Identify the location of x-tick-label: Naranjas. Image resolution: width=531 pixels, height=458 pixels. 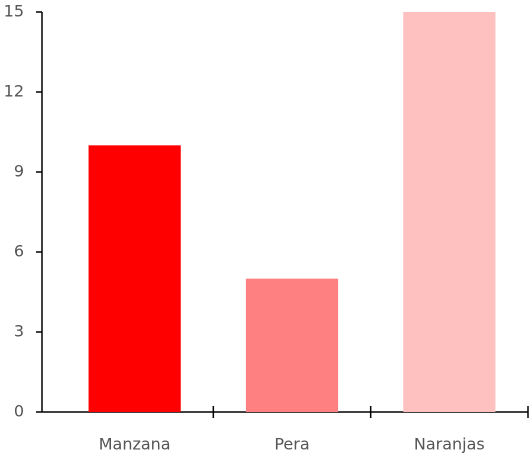
(449, 444).